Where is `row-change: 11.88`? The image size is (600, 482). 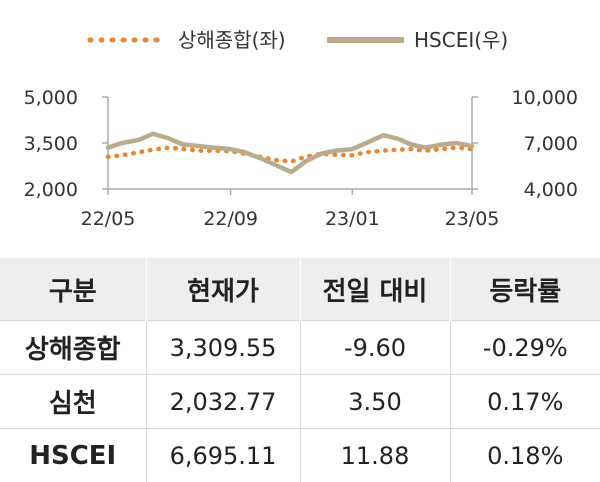 row-change: 11.88 is located at coordinates (375, 455).